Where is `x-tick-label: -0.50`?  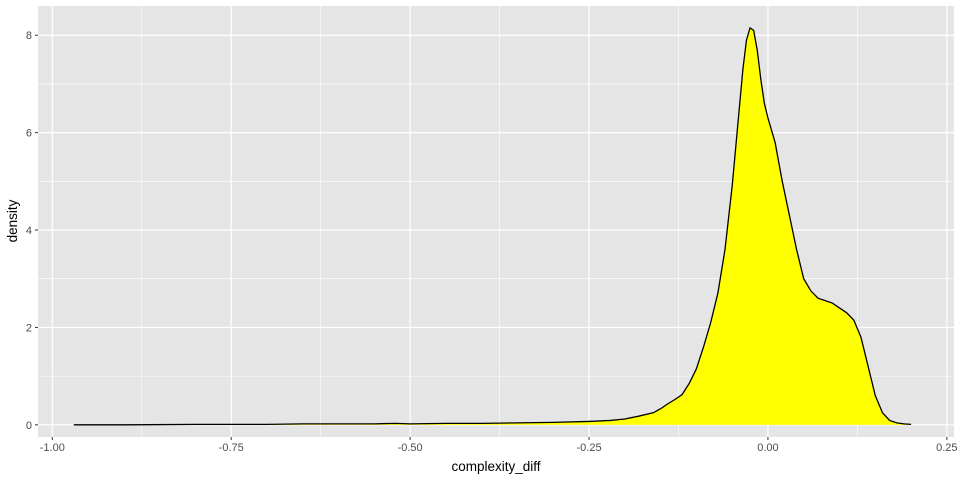
x-tick-label: -0.50 is located at coordinates (410, 448).